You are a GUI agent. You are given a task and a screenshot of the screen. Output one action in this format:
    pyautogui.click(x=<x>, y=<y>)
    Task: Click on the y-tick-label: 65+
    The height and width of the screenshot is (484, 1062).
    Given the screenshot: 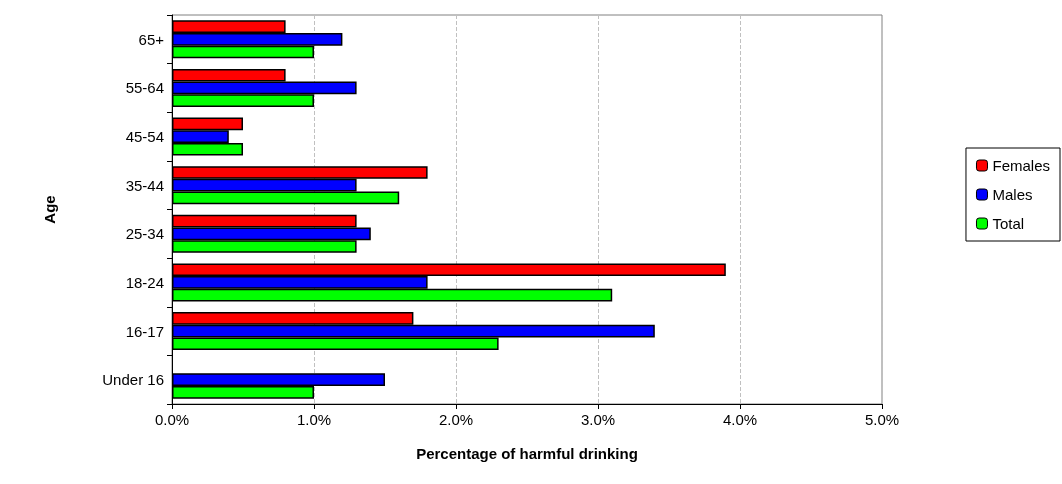 What is the action you would take?
    pyautogui.click(x=151, y=39)
    